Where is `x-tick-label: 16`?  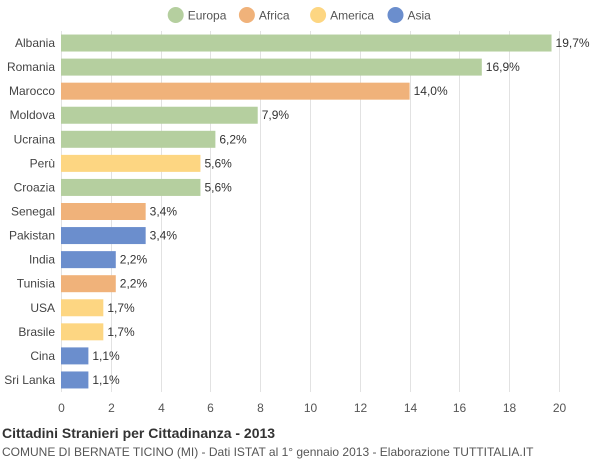 x-tick-label: 16 is located at coordinates (460, 408).